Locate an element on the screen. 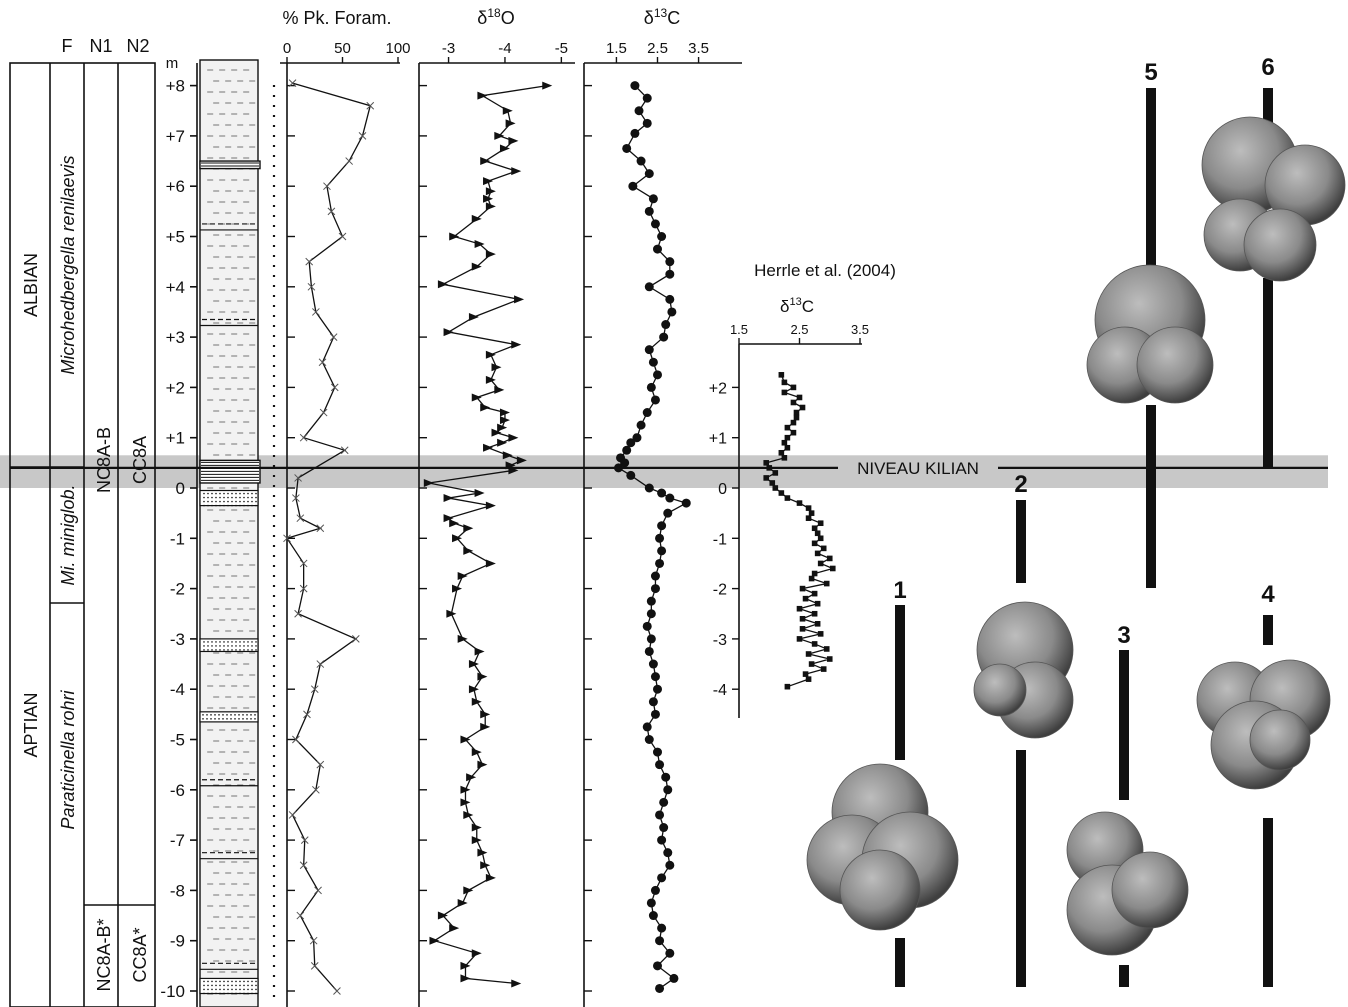  x-tick-label: 3.5 is located at coordinates (698, 48).